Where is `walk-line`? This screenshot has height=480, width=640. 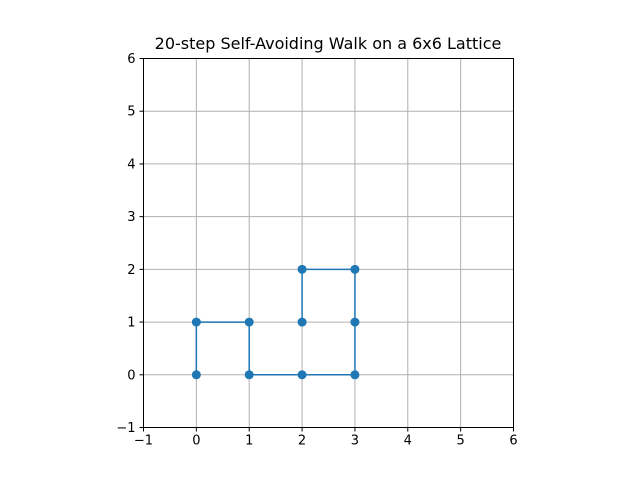 walk-line is located at coordinates (275, 322).